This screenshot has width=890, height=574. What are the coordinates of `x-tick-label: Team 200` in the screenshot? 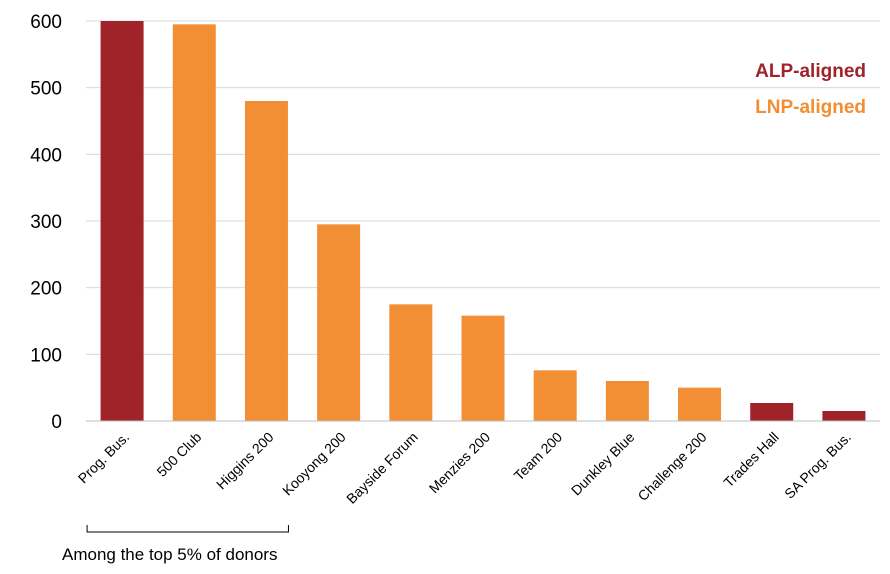 It's located at (538, 456).